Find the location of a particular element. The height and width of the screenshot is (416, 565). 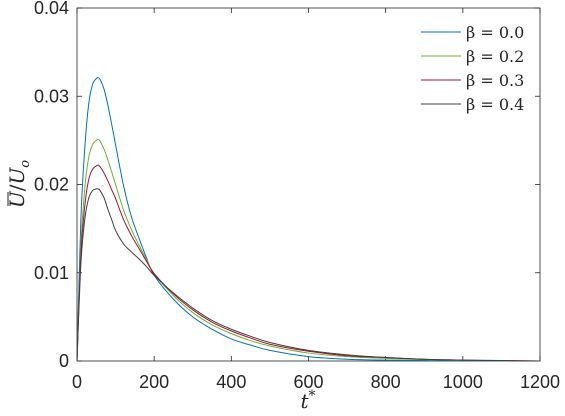

legend: β = 0.0 β = 0.2 β = 0.3 β = 0.4 is located at coordinates (472, 68).